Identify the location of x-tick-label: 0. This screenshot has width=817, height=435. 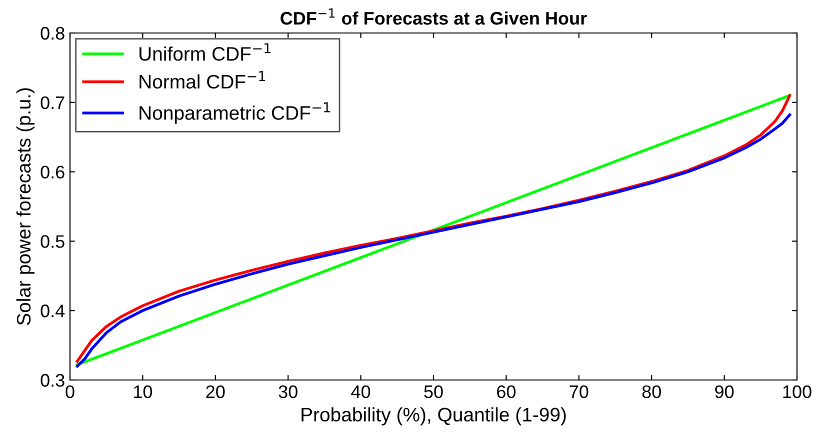
(70, 391).